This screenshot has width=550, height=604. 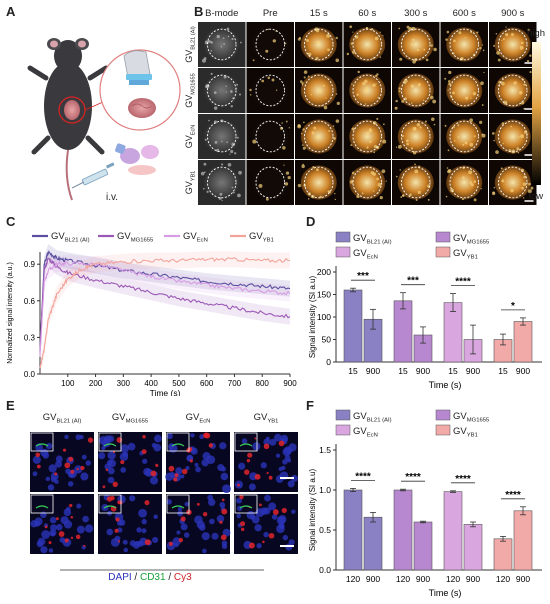 I want to click on x-tick-label: 900, so click(x=423, y=371).